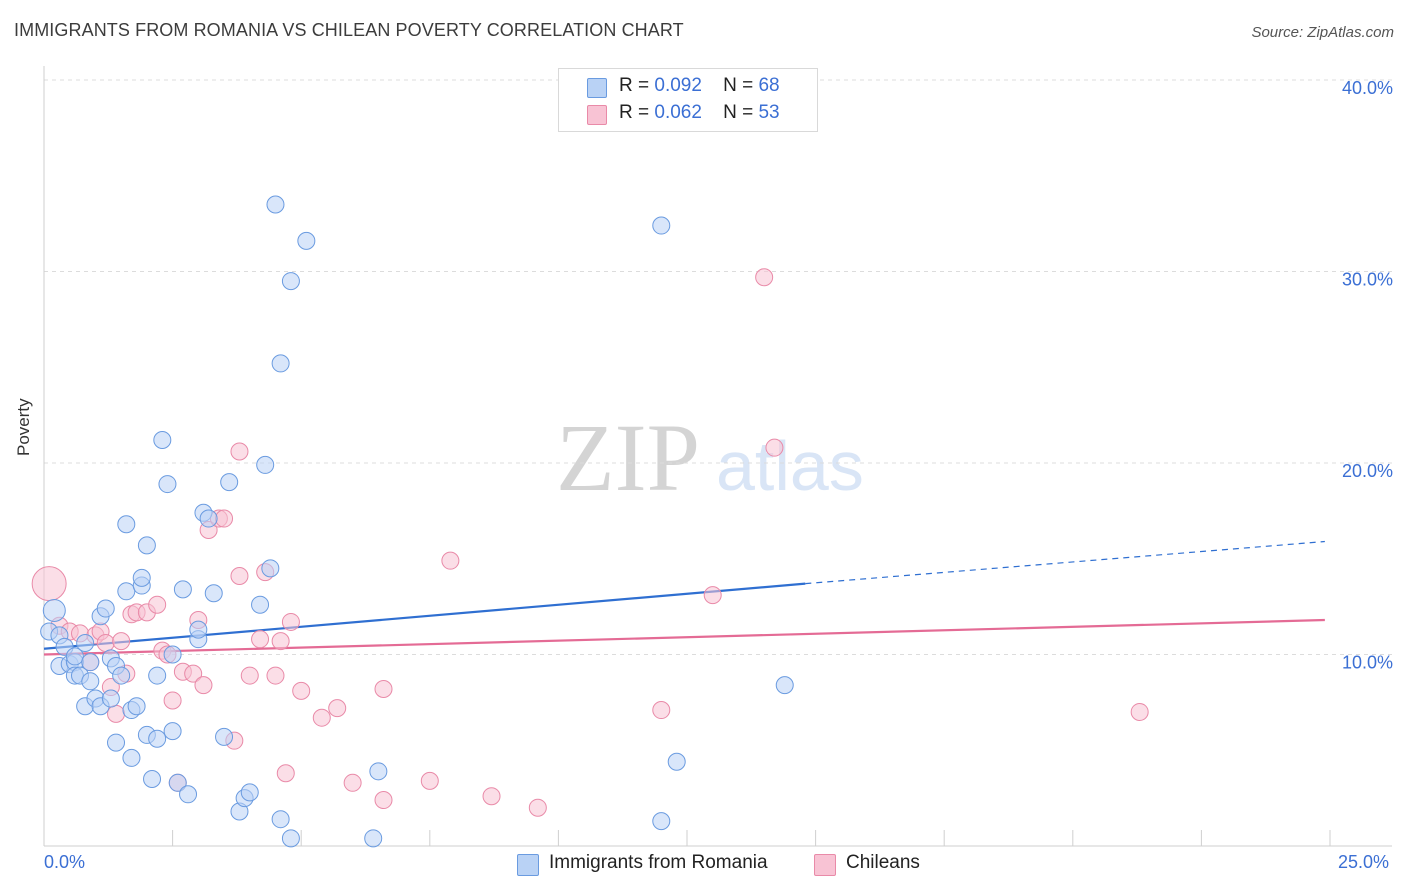 The image size is (1406, 892). What do you see at coordinates (658, 862) in the screenshot?
I see `legend-label-romania: Immigrants from Romania` at bounding box center [658, 862].